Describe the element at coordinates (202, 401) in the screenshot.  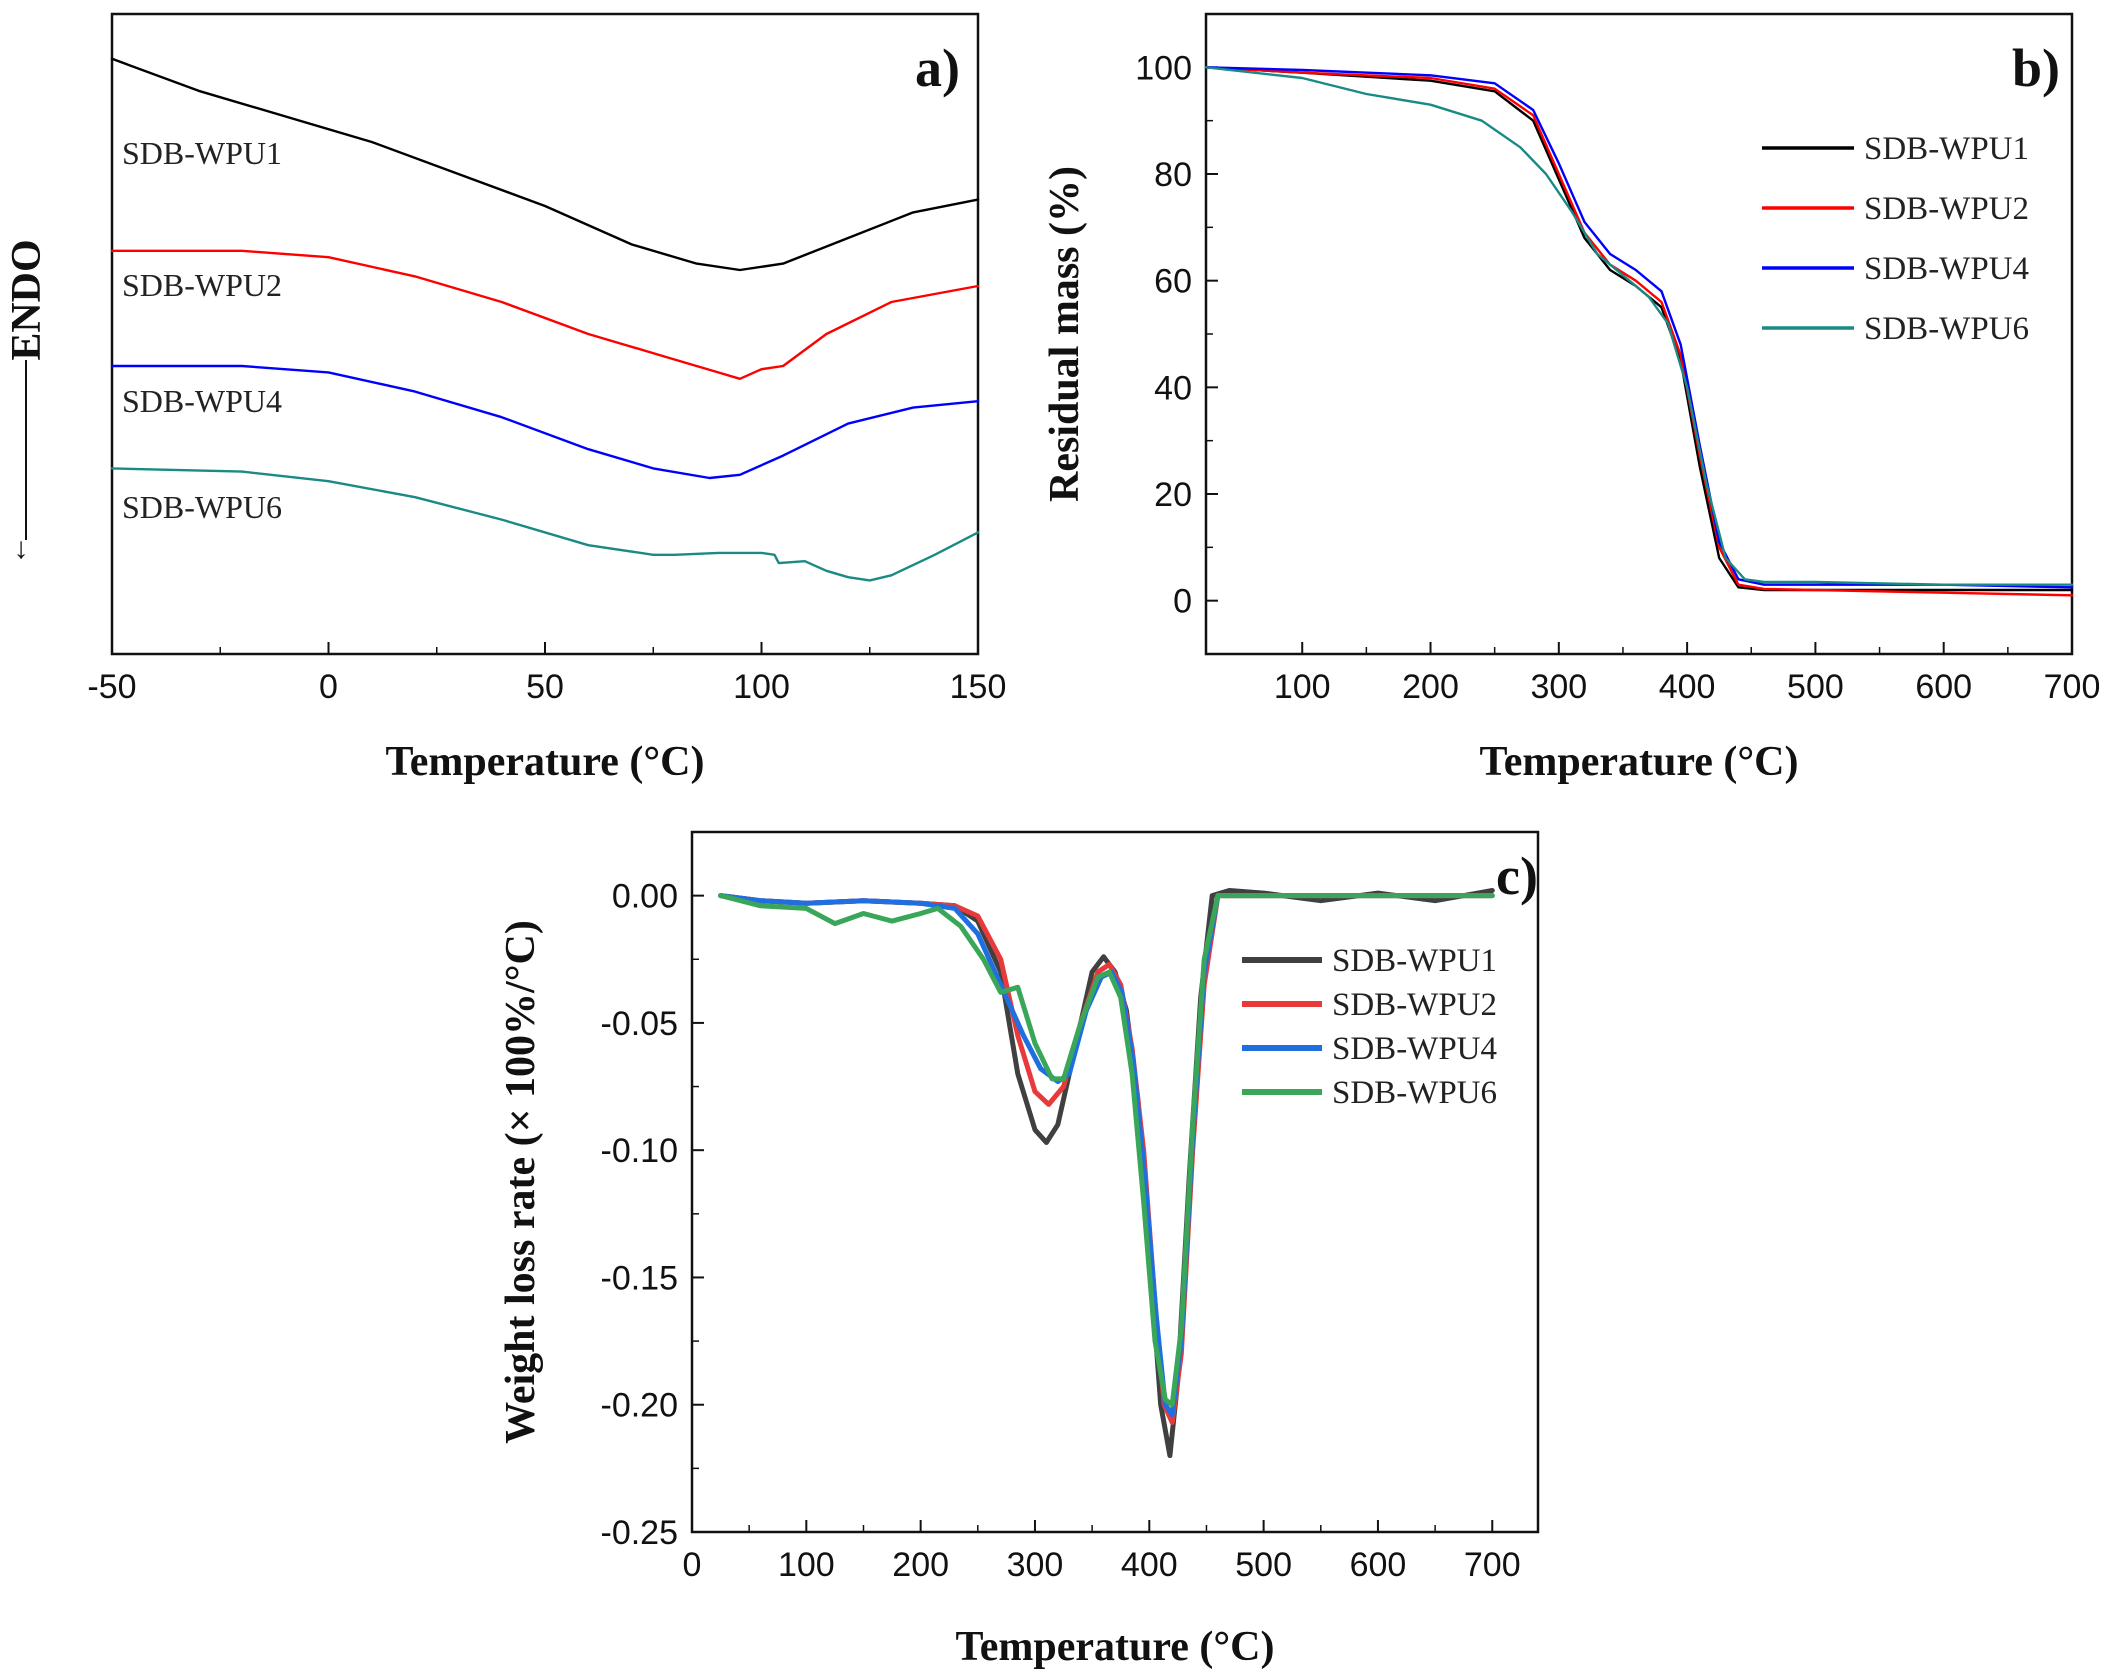
I see `curve-label: SDB-WPU4` at that location.